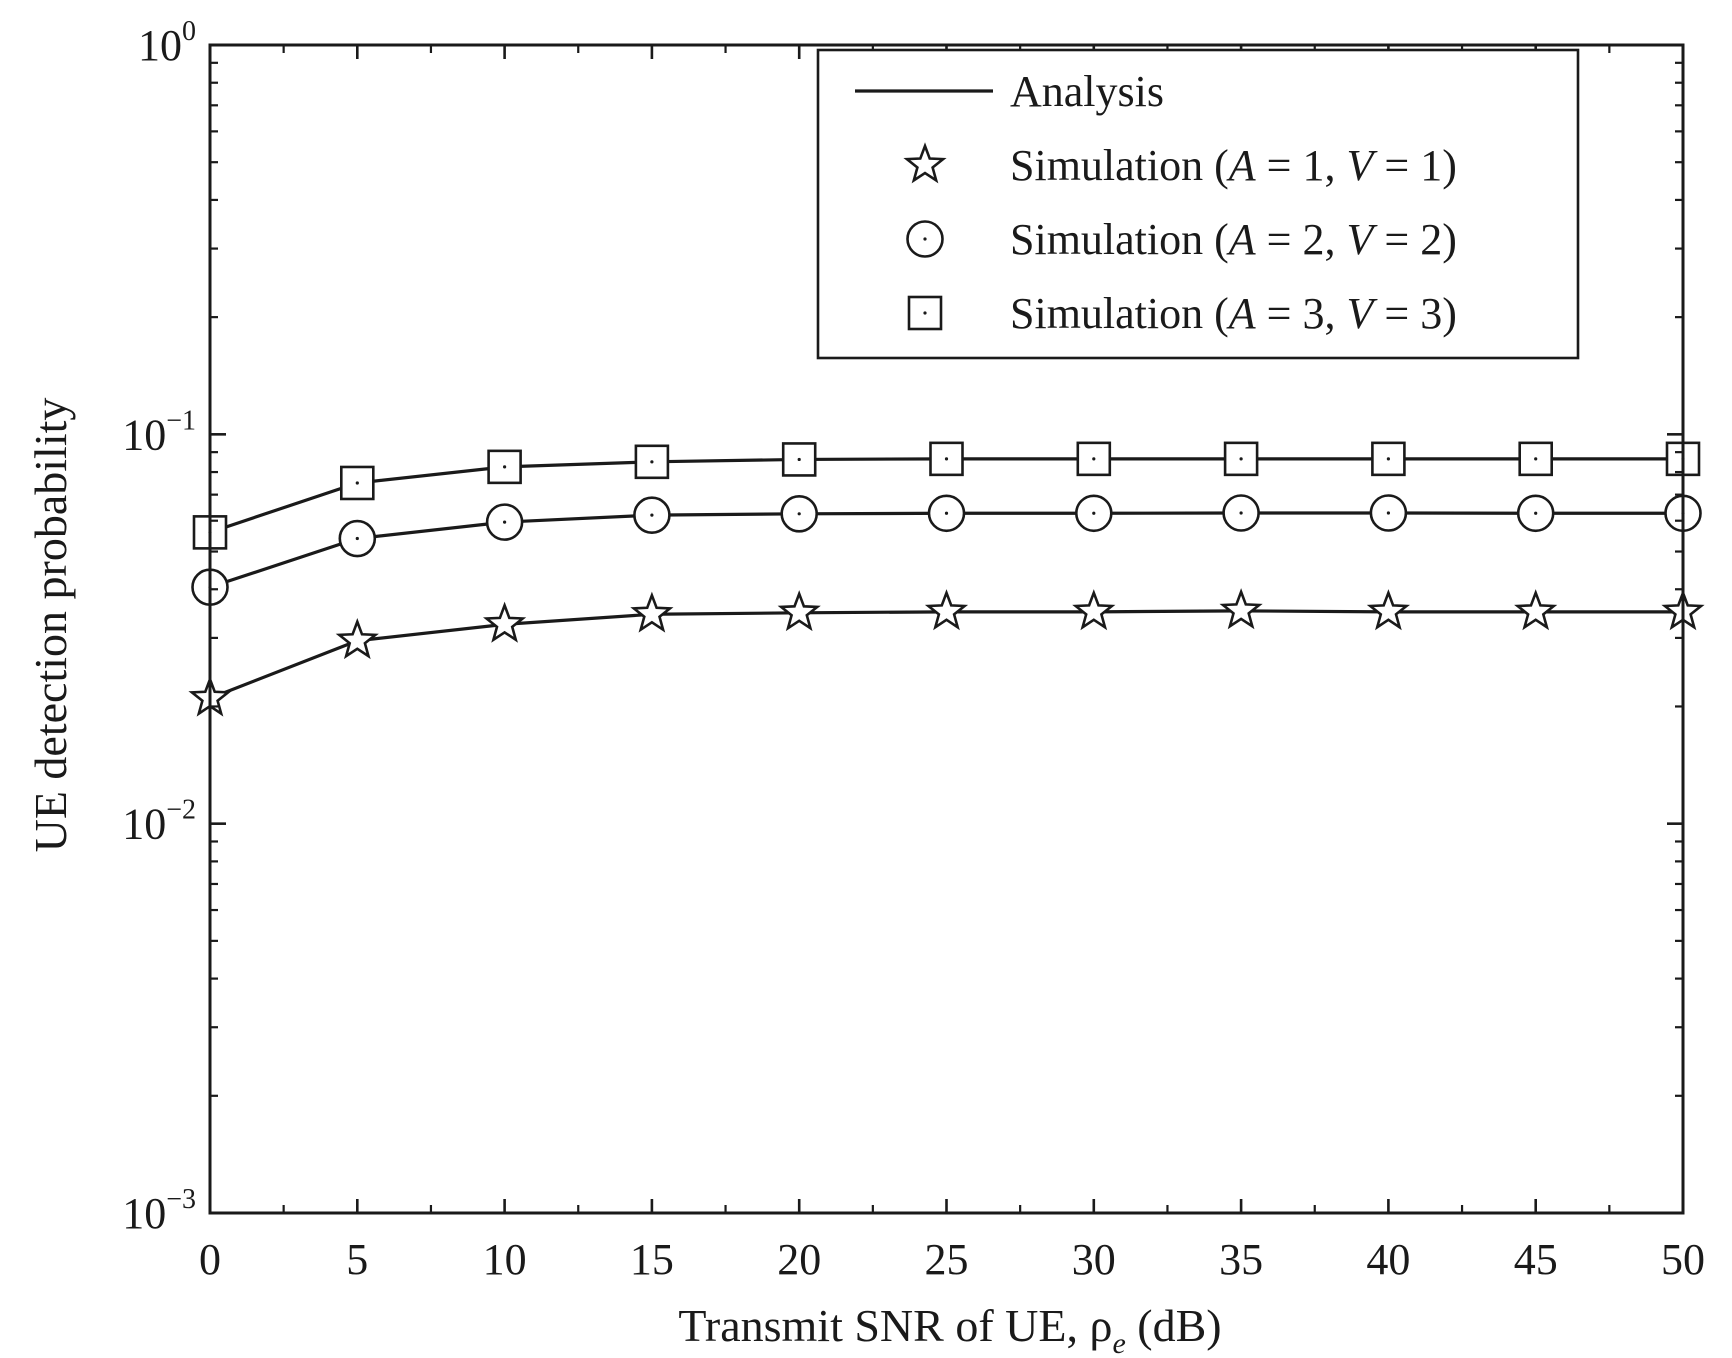 This screenshot has width=1732, height=1358. I want to click on y-tick-label: 10⁻¹, so click(159, 432).